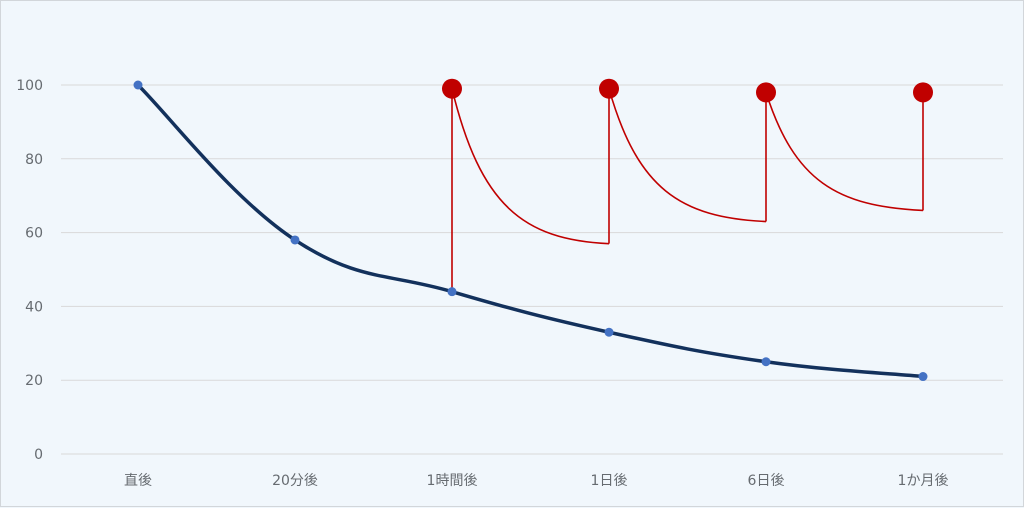 This screenshot has width=1024, height=508. I want to click on y-tick-label: 80, so click(34, 160).